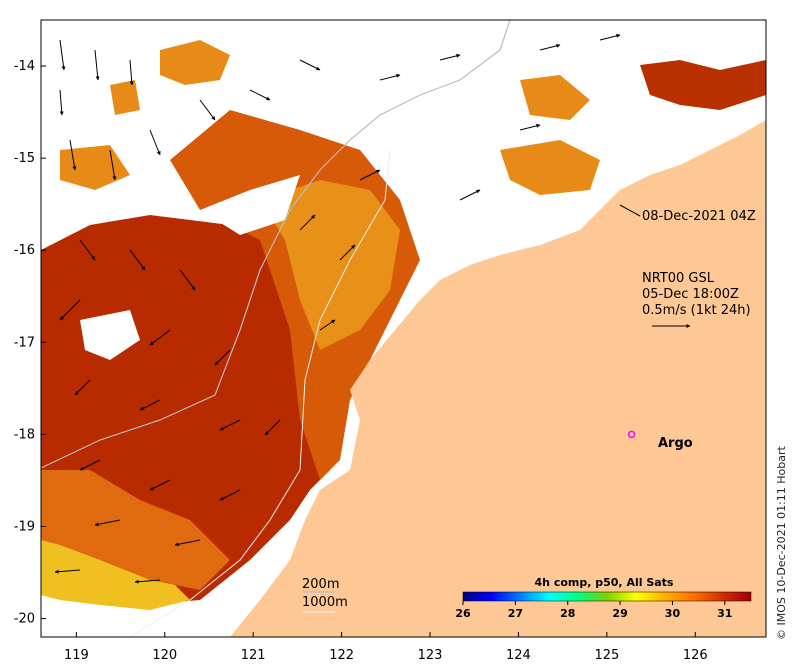  I want to click on x-tick-label: 125, so click(606, 655).